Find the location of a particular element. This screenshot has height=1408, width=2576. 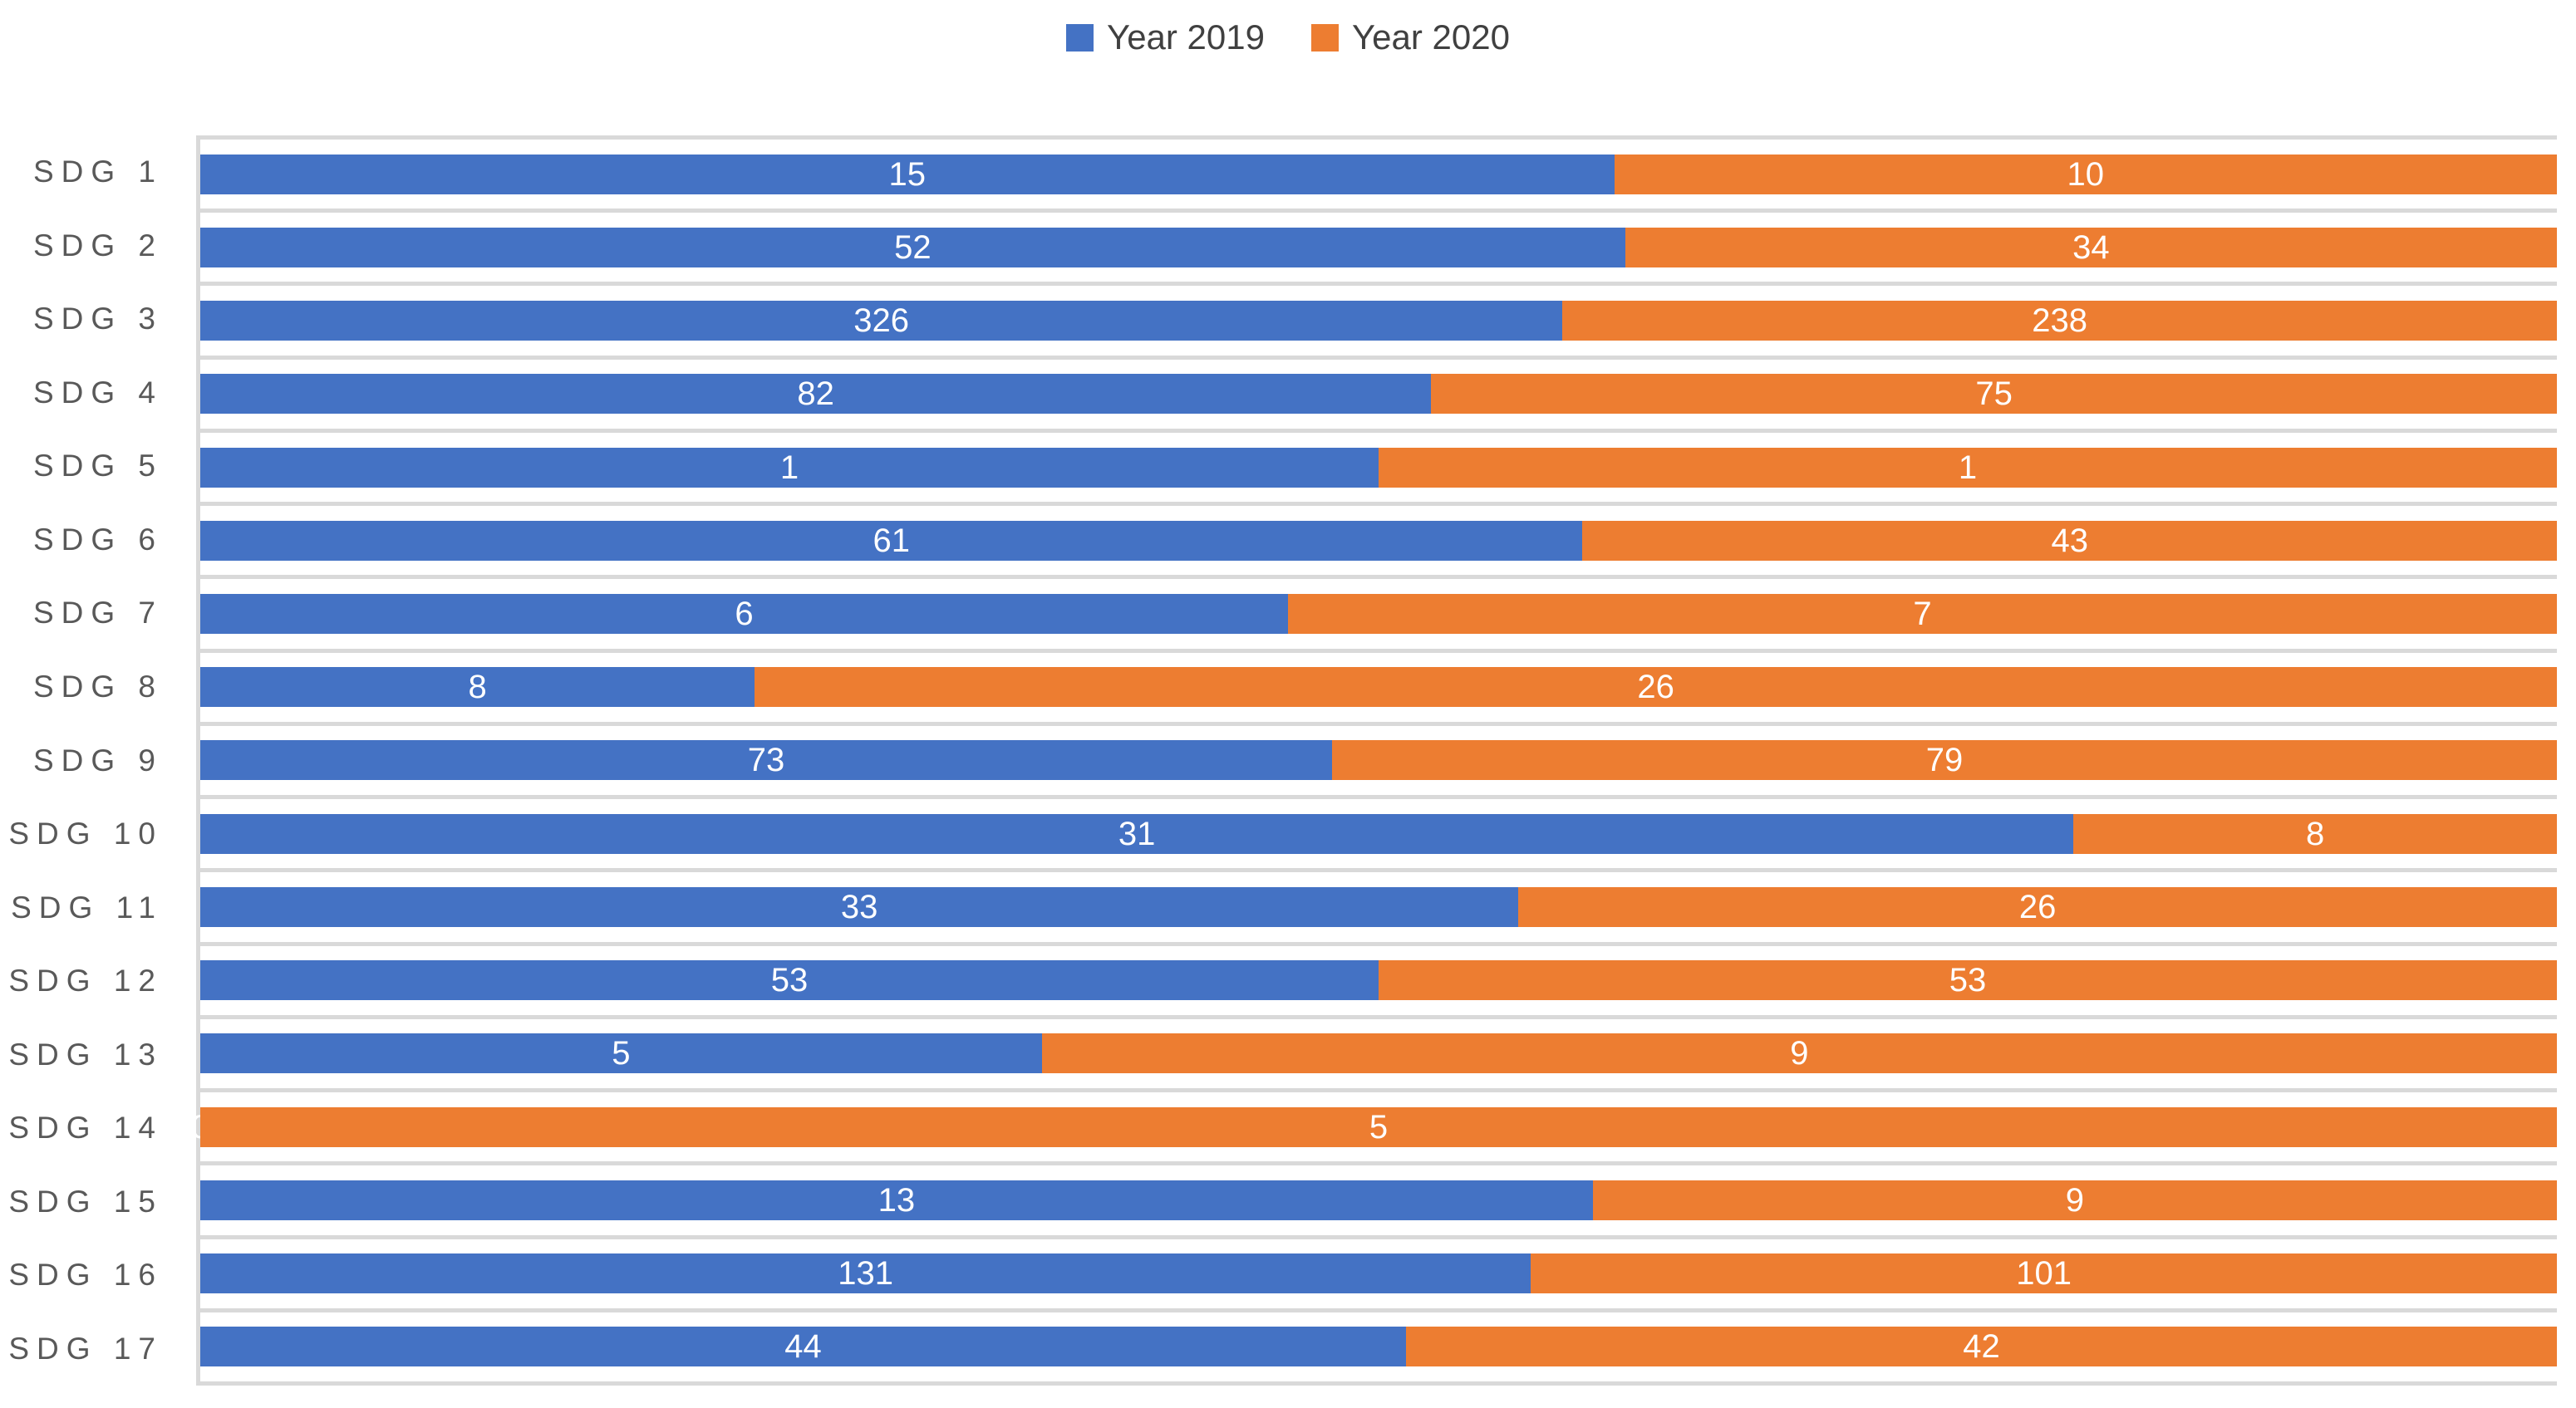

bar-segment-year-2019-sdg-15: 13 is located at coordinates (896, 1200).